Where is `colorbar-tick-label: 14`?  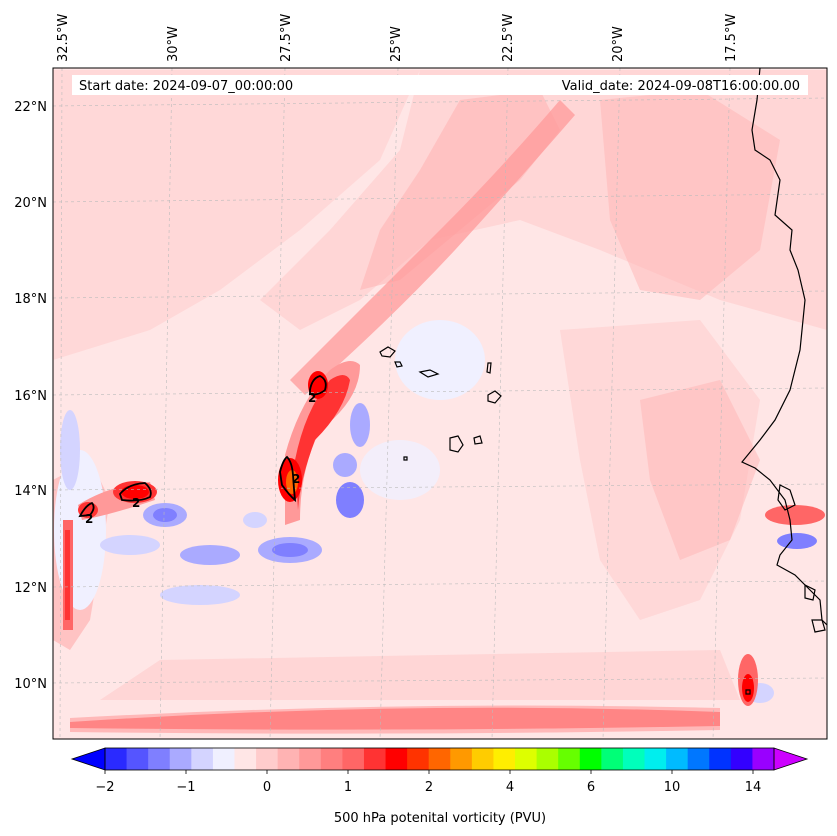
colorbar-tick-label: 14 is located at coordinates (753, 787).